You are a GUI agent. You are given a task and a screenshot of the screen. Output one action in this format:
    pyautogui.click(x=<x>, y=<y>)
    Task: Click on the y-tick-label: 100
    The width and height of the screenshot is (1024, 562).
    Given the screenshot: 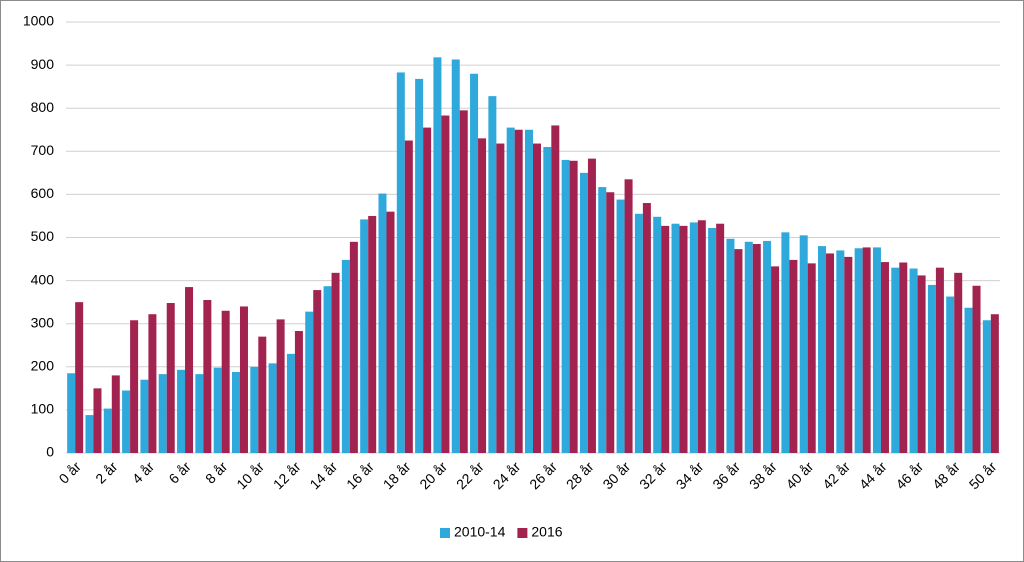 What is the action you would take?
    pyautogui.click(x=43, y=409)
    